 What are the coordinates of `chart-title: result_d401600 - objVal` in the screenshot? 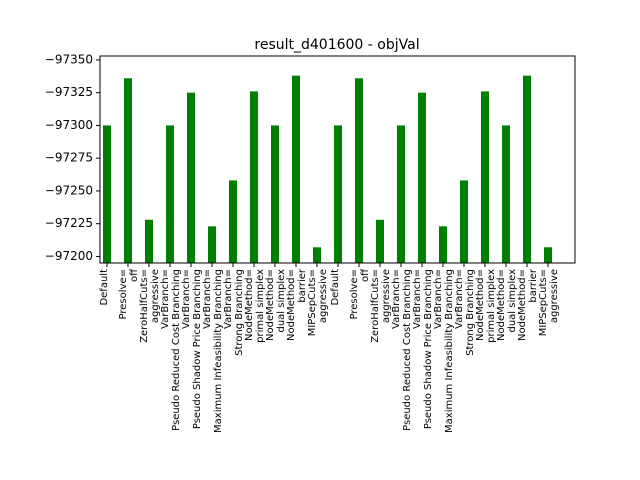 It's located at (336, 45).